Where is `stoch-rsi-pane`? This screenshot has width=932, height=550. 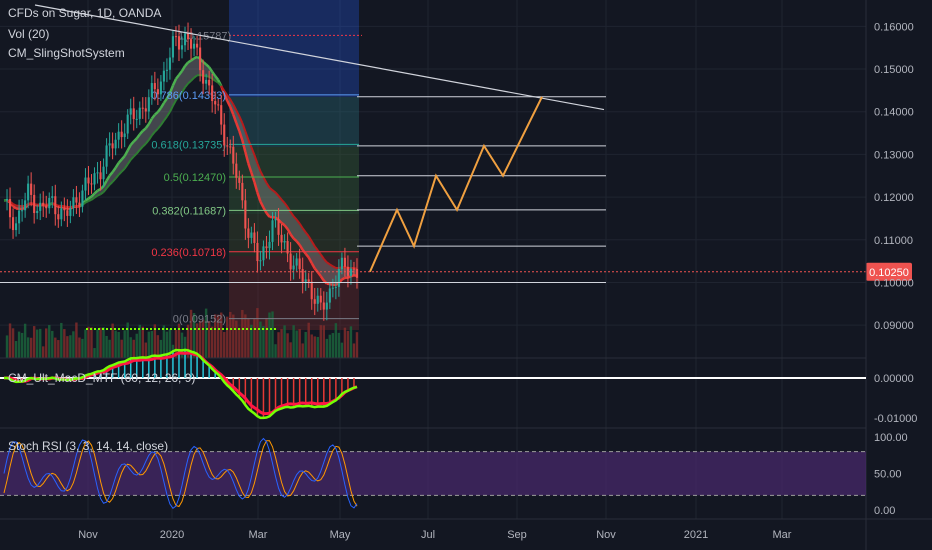
stoch-rsi-pane is located at coordinates (433, 473).